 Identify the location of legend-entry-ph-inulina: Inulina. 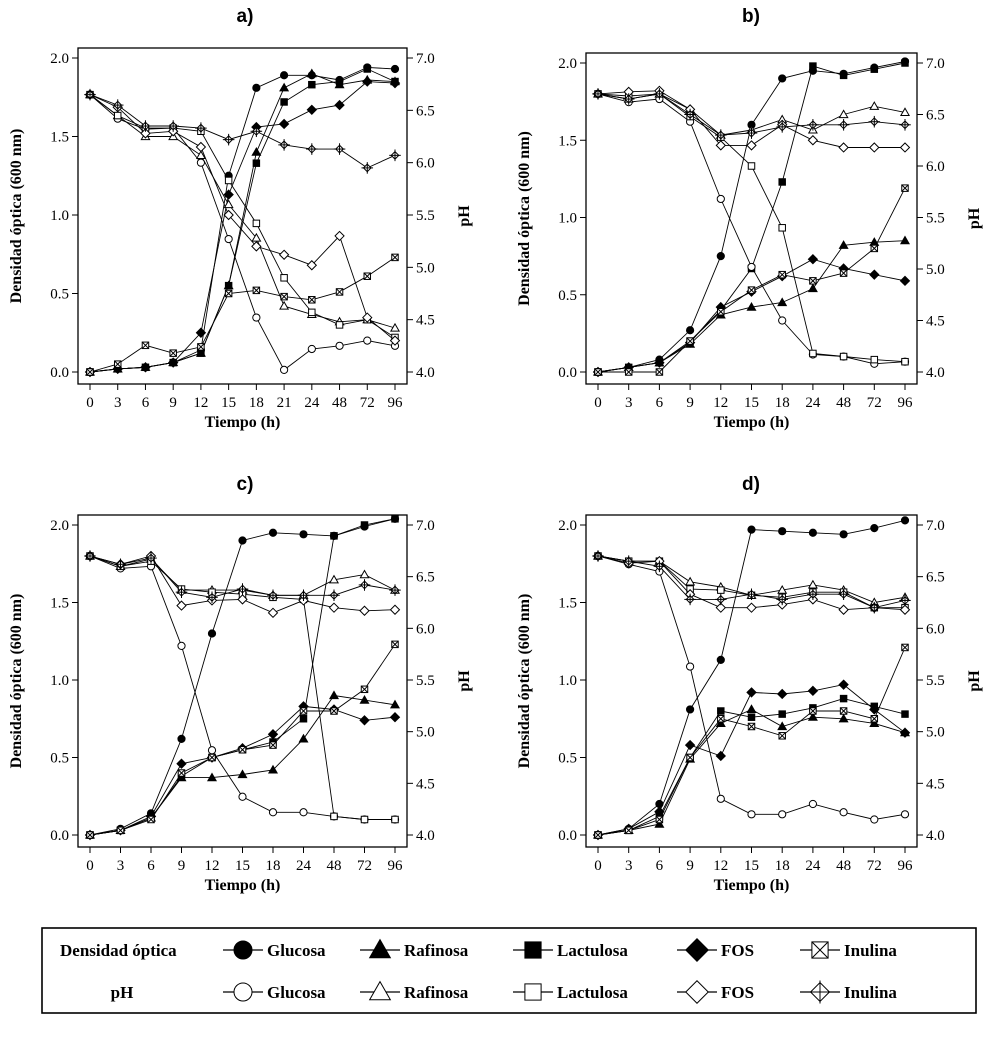
(848, 992).